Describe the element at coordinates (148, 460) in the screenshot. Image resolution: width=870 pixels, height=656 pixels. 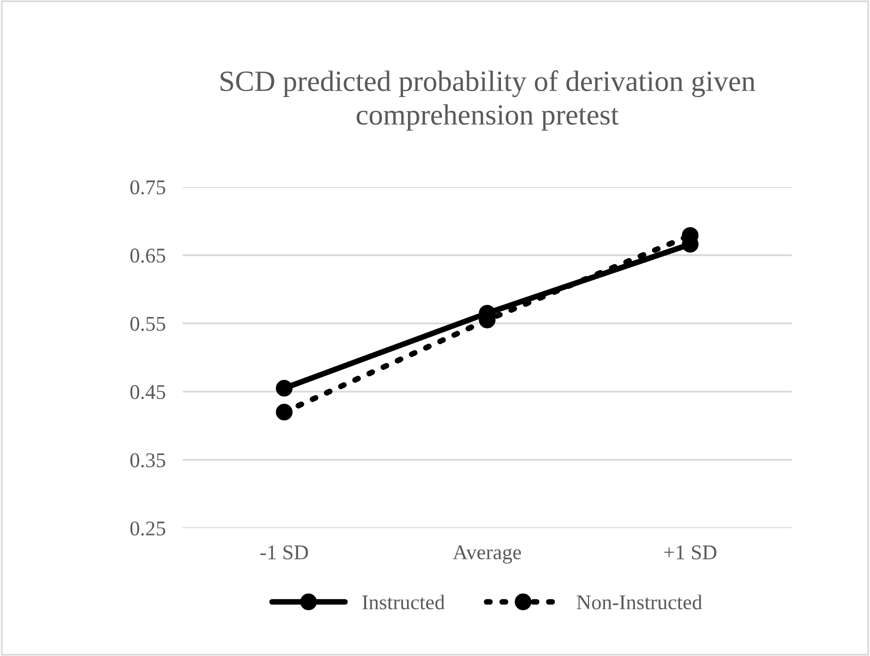
I see `y-tick-label: 0.35` at that location.